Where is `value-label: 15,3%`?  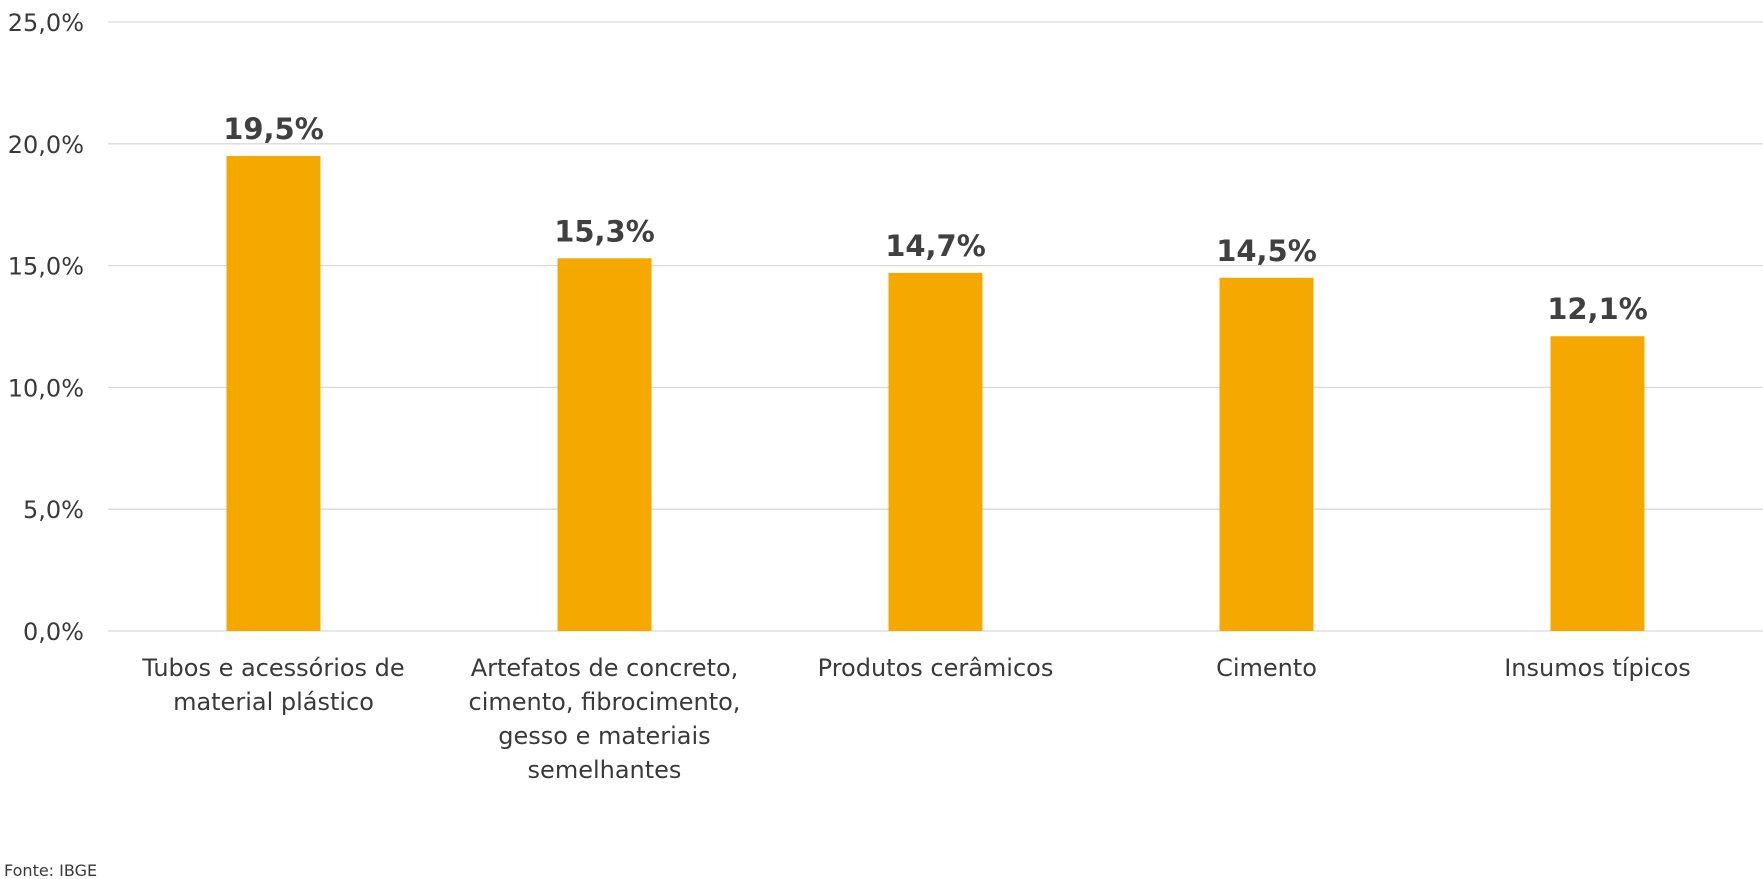 value-label: 15,3% is located at coordinates (604, 231).